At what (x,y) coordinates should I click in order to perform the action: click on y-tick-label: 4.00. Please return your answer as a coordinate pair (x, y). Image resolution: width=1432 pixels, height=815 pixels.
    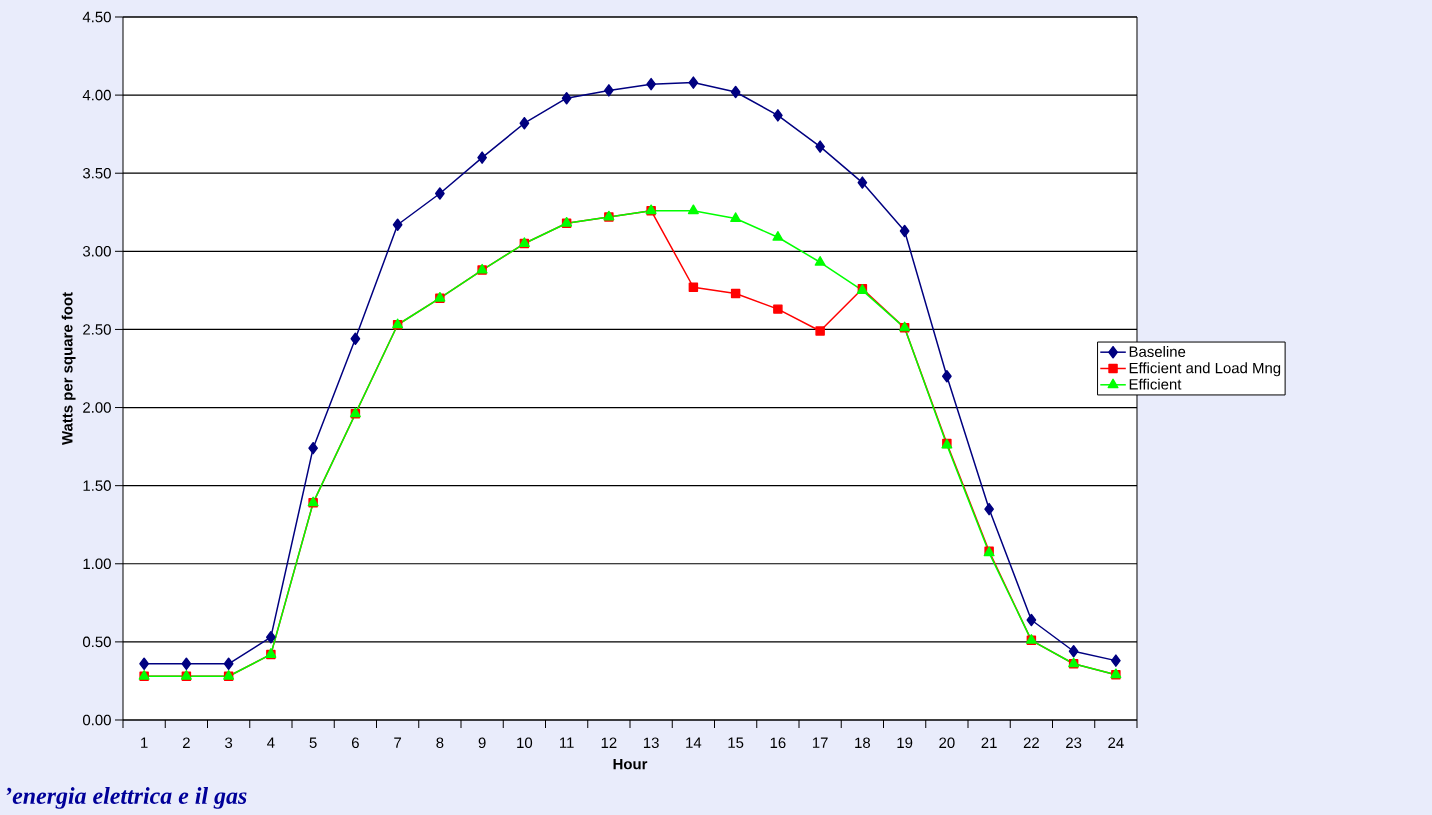
    Looking at the image, I should click on (96, 95).